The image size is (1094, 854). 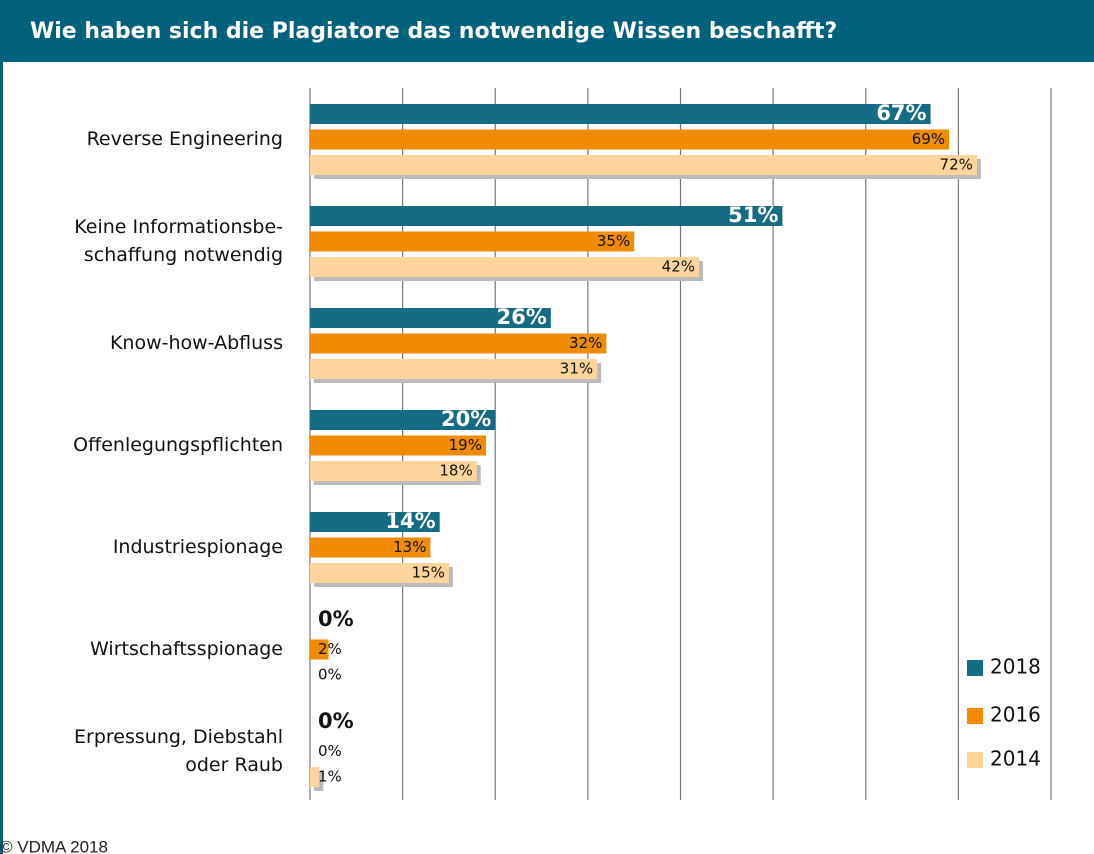 I want to click on y-tick-label: Wirtschaftsspionage, so click(x=186, y=649).